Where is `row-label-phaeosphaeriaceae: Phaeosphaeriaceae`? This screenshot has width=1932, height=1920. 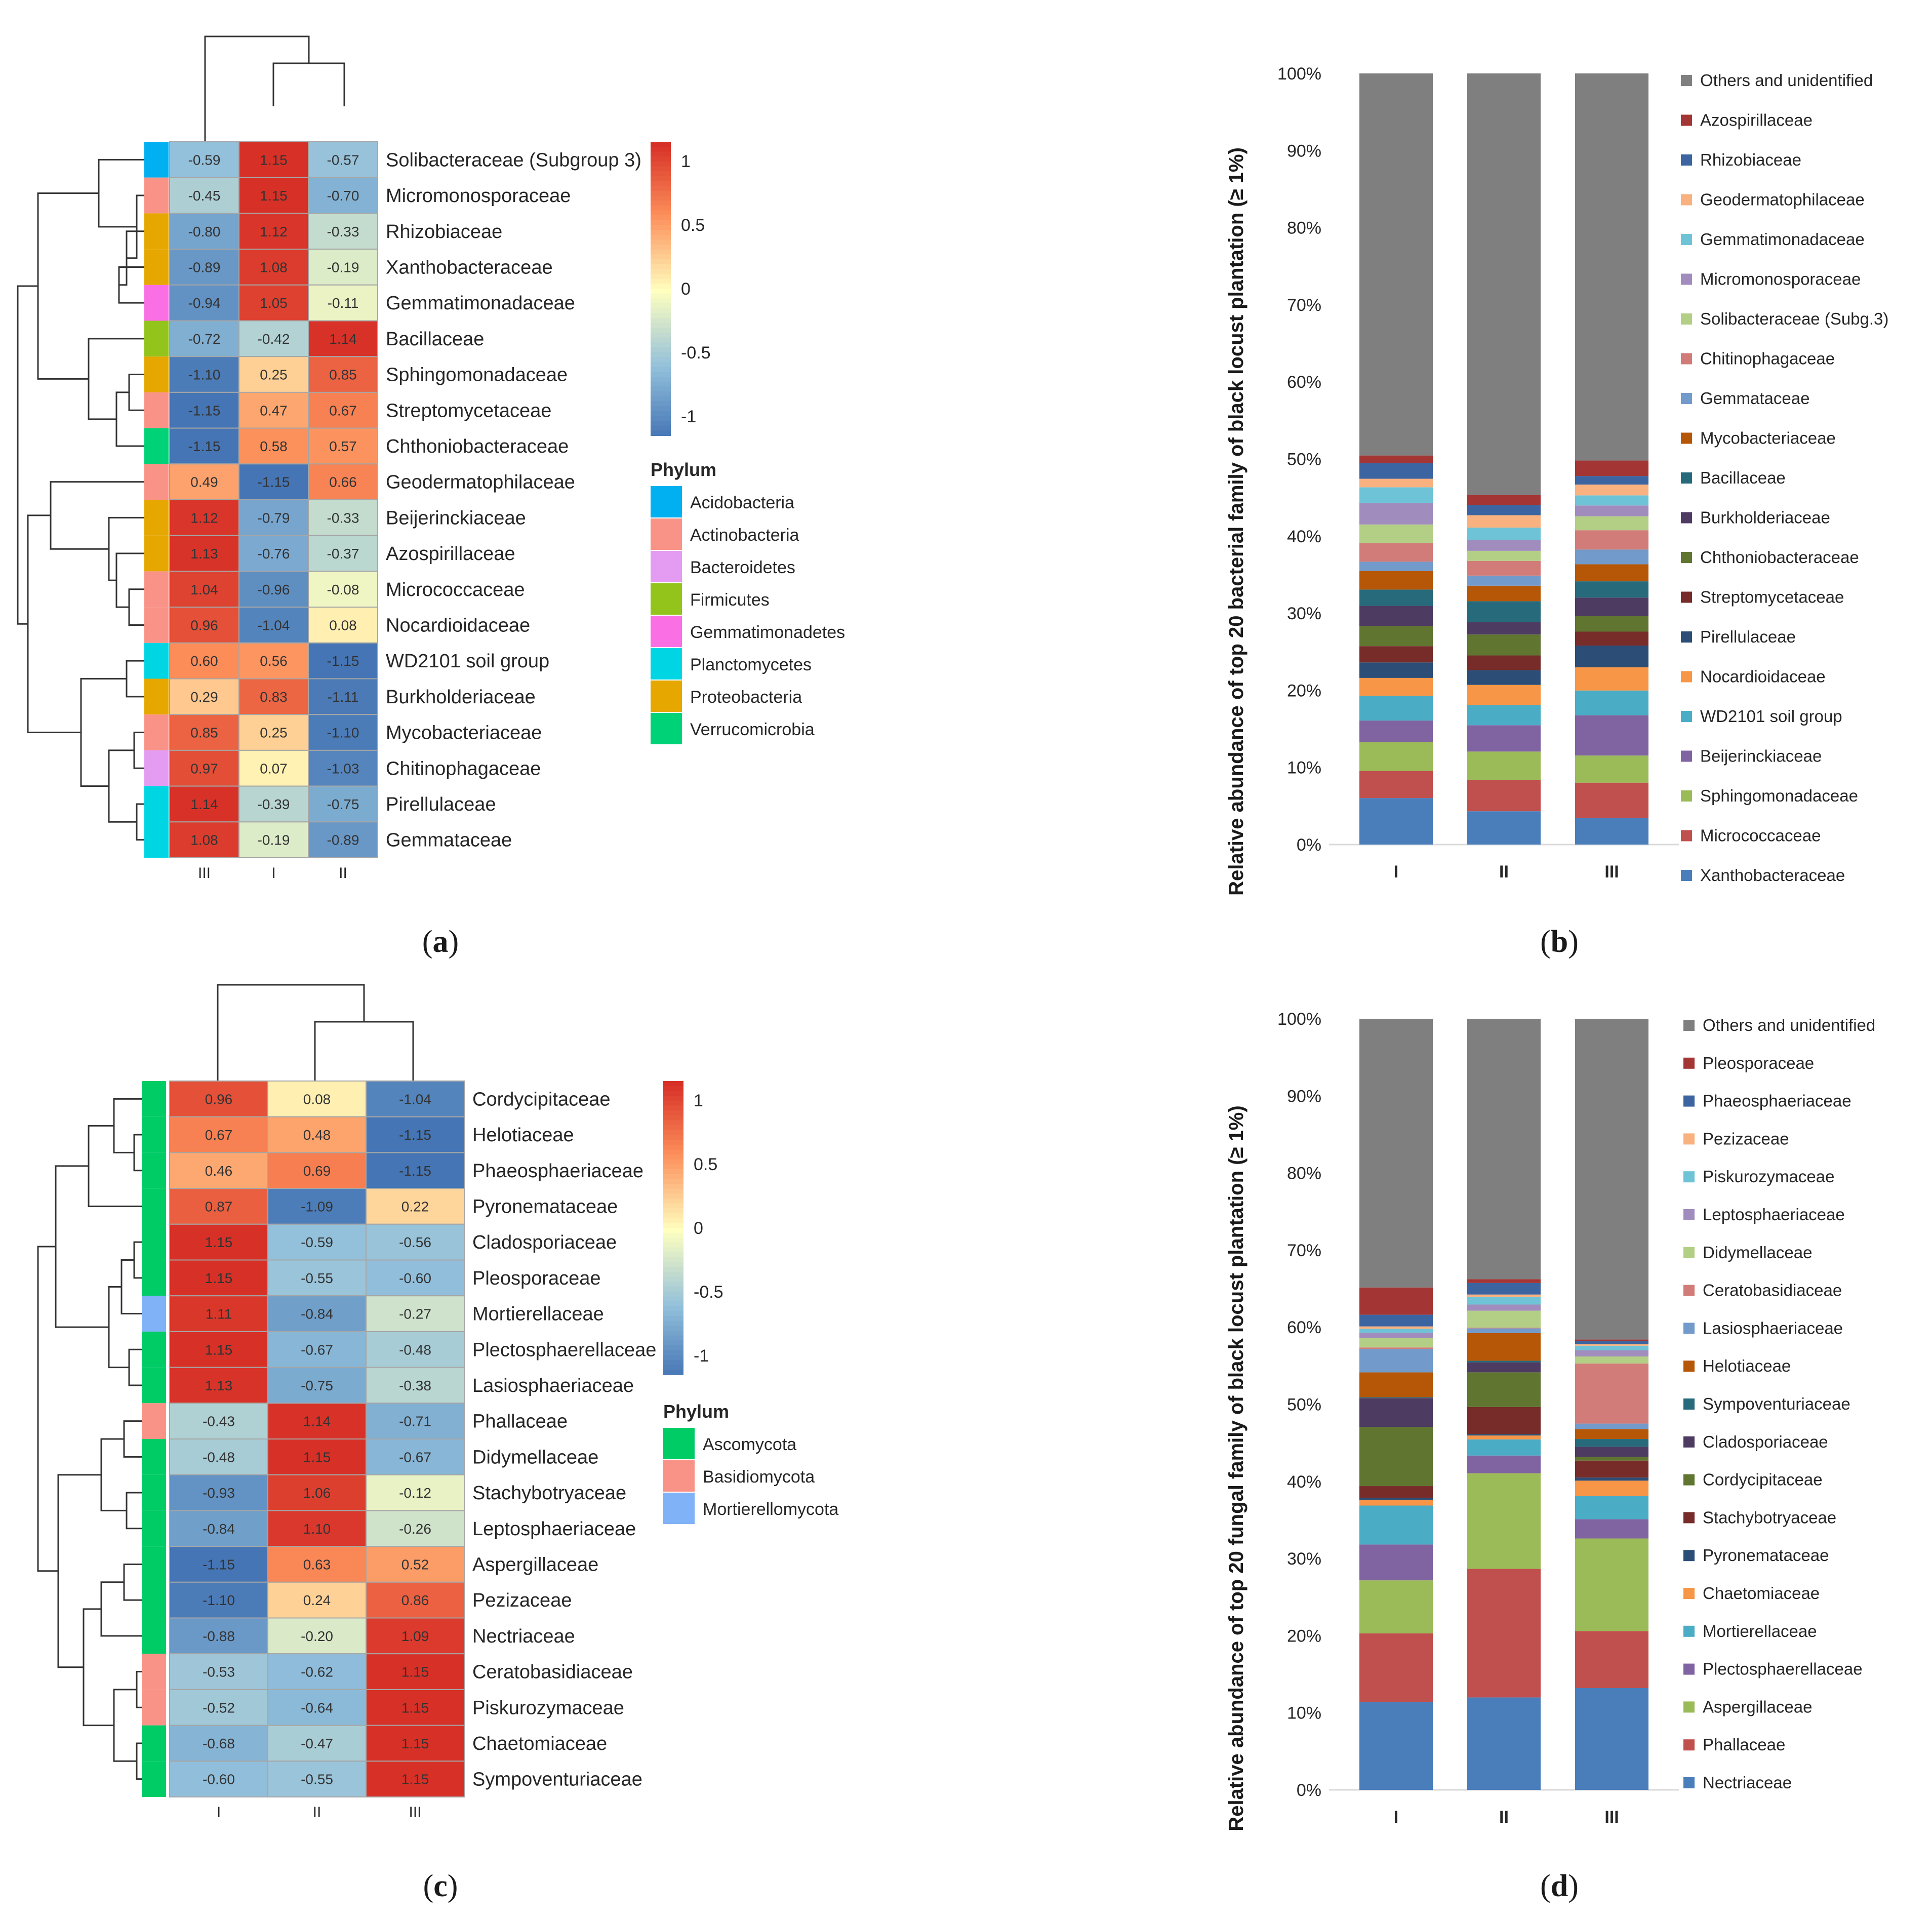
row-label-phaeosphaeriaceae: Phaeosphaeriaceae is located at coordinates (557, 1172).